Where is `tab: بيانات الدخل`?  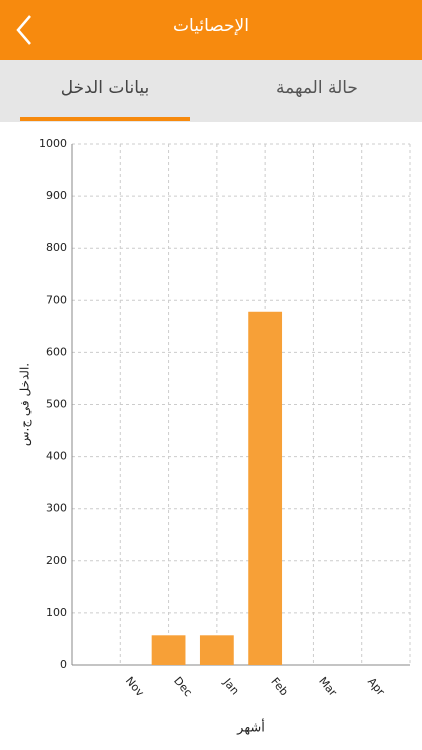 tab: بيانات الدخل is located at coordinates (105, 88).